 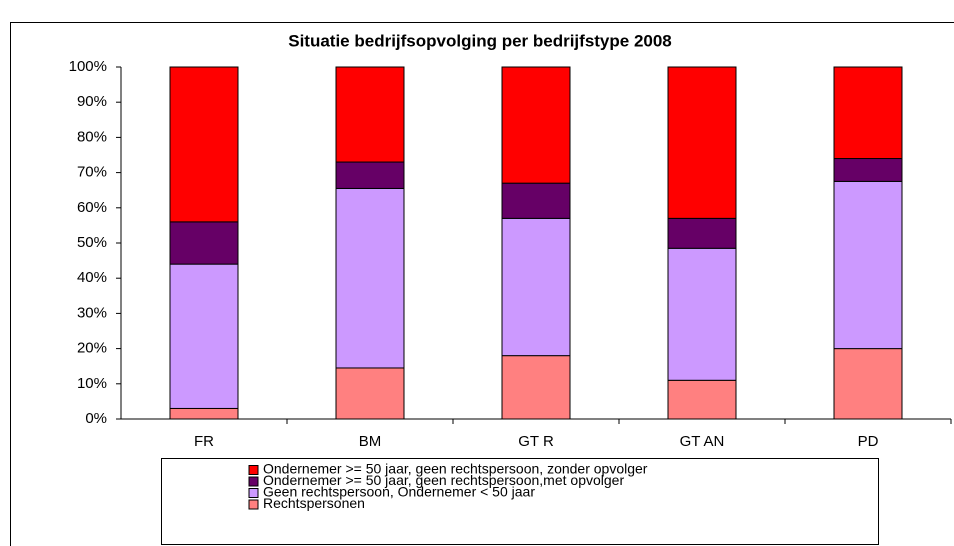 What do you see at coordinates (88, 66) in the screenshot?
I see `y-tick-label: 100%` at bounding box center [88, 66].